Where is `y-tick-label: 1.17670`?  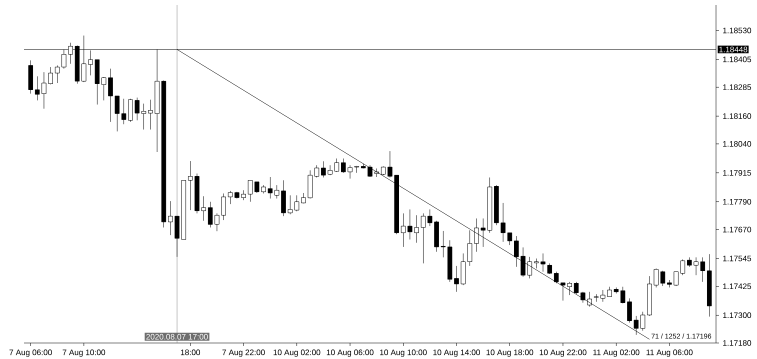
y-tick-label: 1.17670 is located at coordinates (737, 229).